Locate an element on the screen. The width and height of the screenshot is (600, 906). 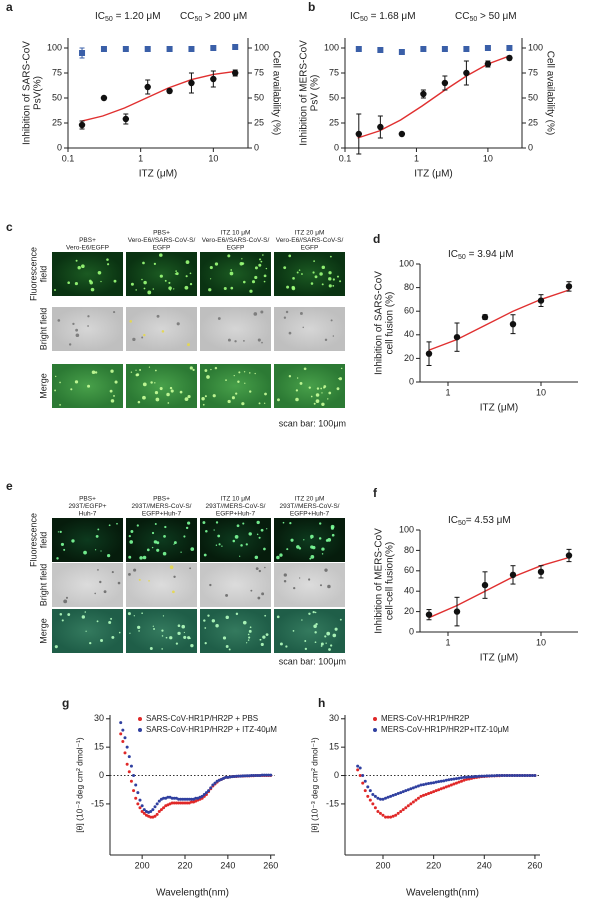
x-axis-label: ITZ (μM) is located at coordinates (499, 408).